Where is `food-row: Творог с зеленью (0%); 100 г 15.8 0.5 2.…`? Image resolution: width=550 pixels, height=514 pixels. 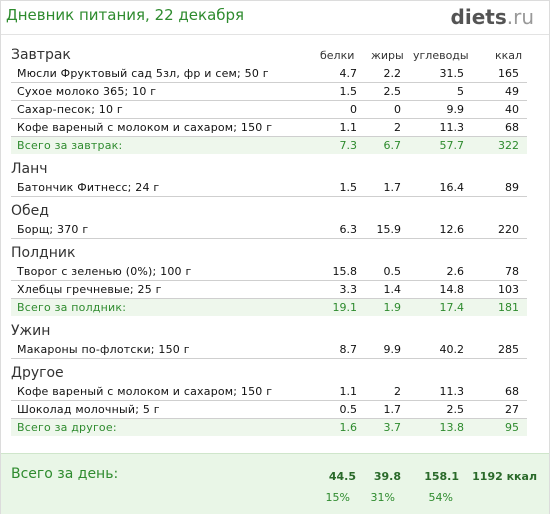 food-row: Творог с зеленью (0%); 100 г 15.8 0.5 2.… is located at coordinates (269, 272).